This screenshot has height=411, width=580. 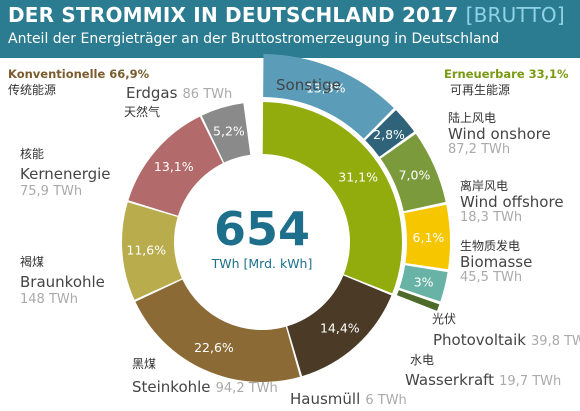 I want to click on slice-wasser, so click(x=423, y=283).